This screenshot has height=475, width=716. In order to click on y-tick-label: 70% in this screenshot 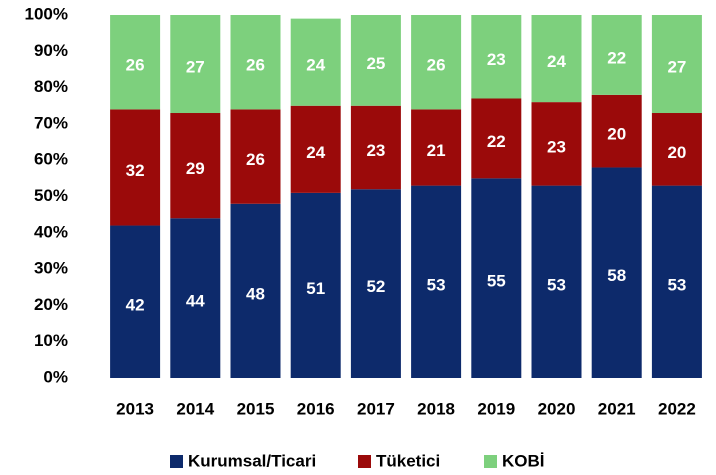, I will do `click(51, 122)`.